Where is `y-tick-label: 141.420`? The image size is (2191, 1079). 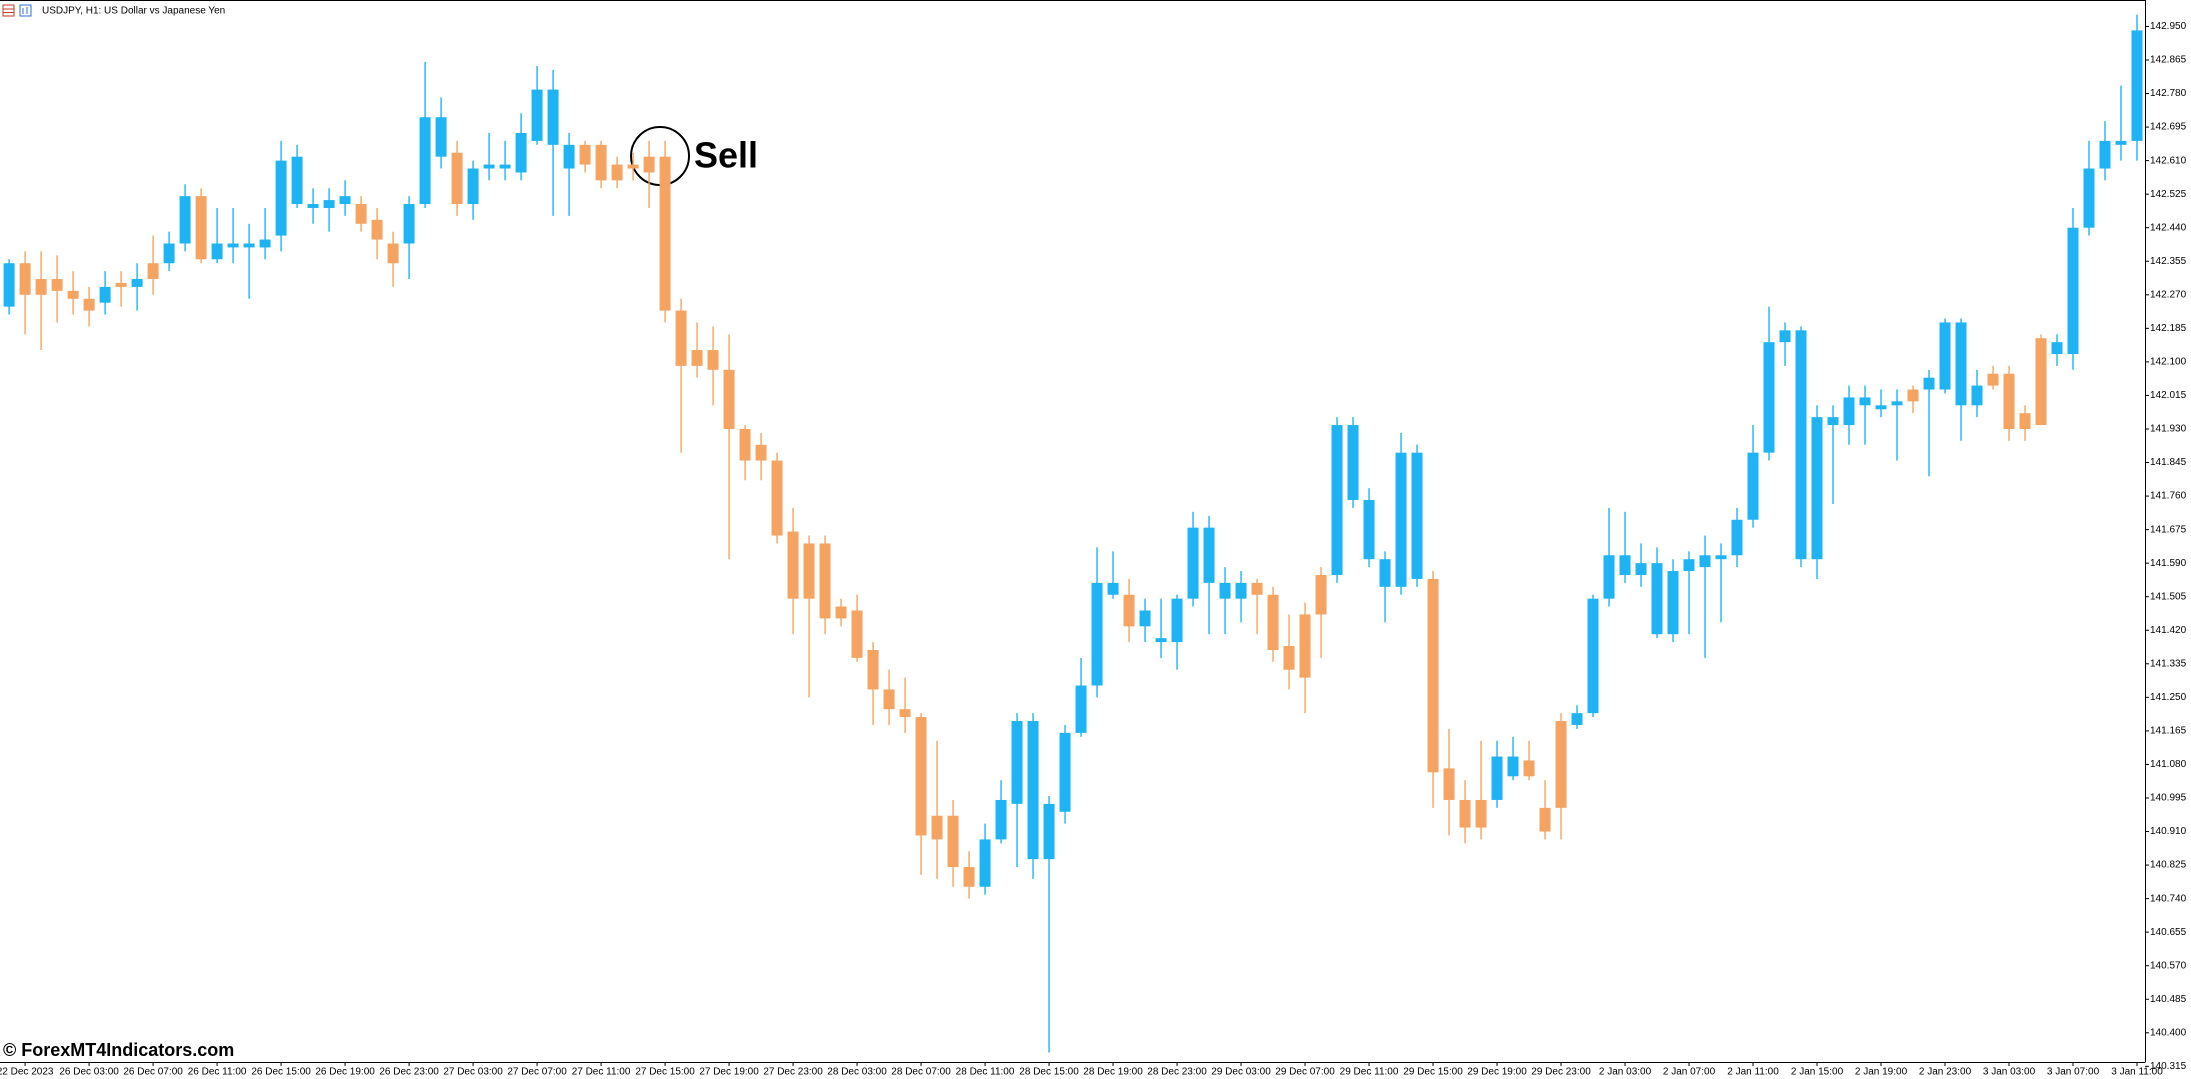 y-tick-label: 141.420 is located at coordinates (2168, 630).